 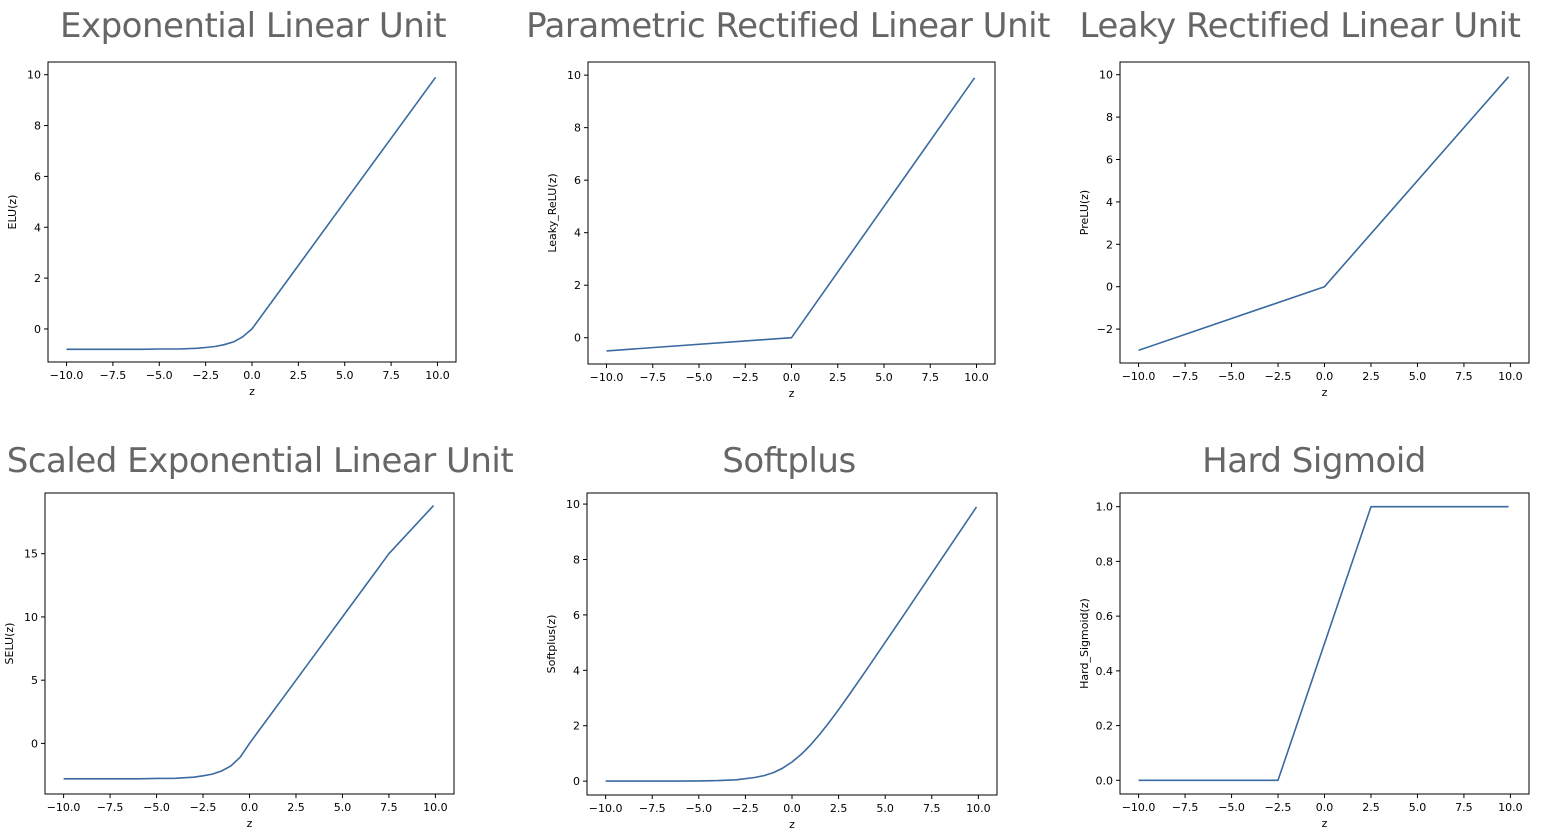 What do you see at coordinates (34, 680) in the screenshot?
I see `y-tick-label: 5` at bounding box center [34, 680].